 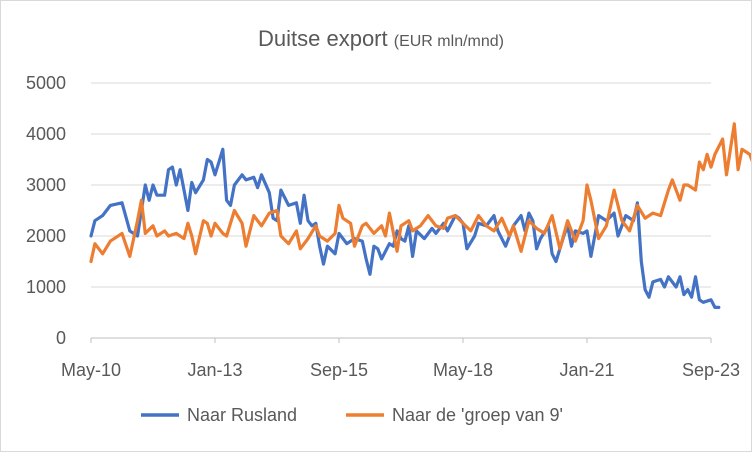 I want to click on legend-label: Naar de 'groep van 9', so click(x=477, y=415).